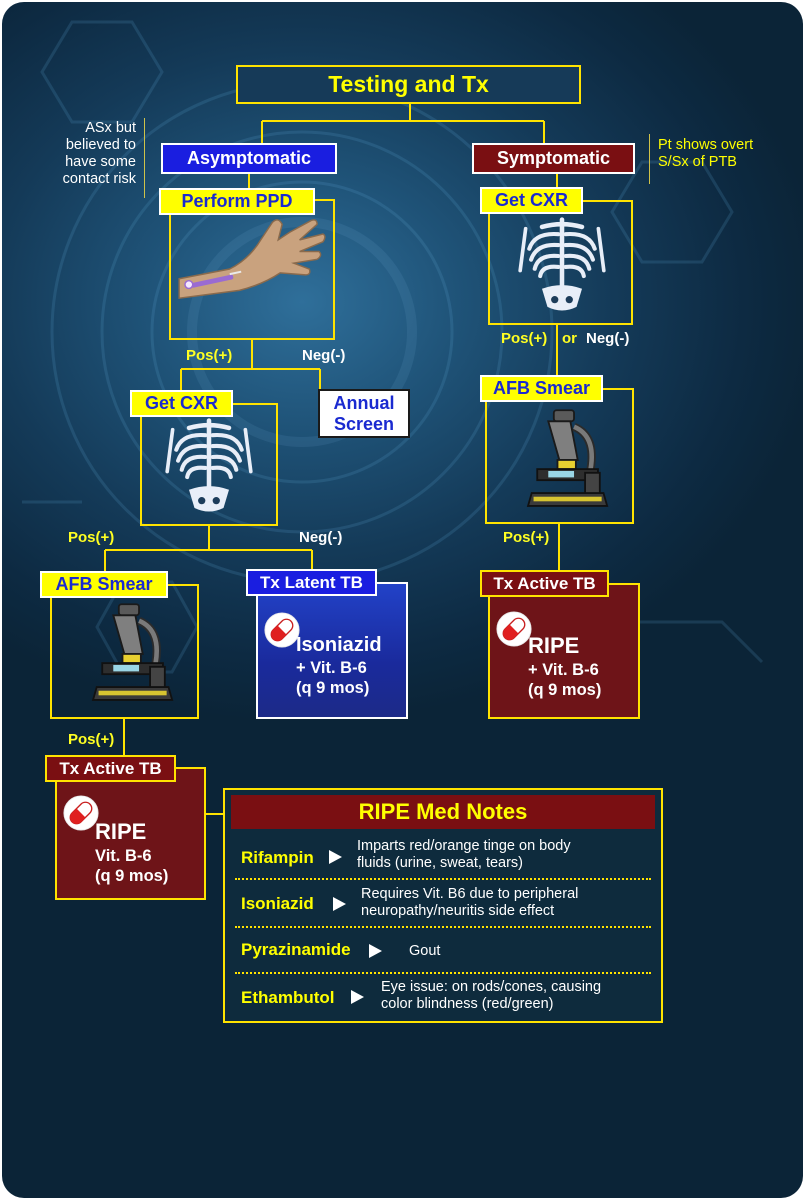 This screenshot has height=1202, width=805. I want to click on note-line: ASx but, so click(110, 128).